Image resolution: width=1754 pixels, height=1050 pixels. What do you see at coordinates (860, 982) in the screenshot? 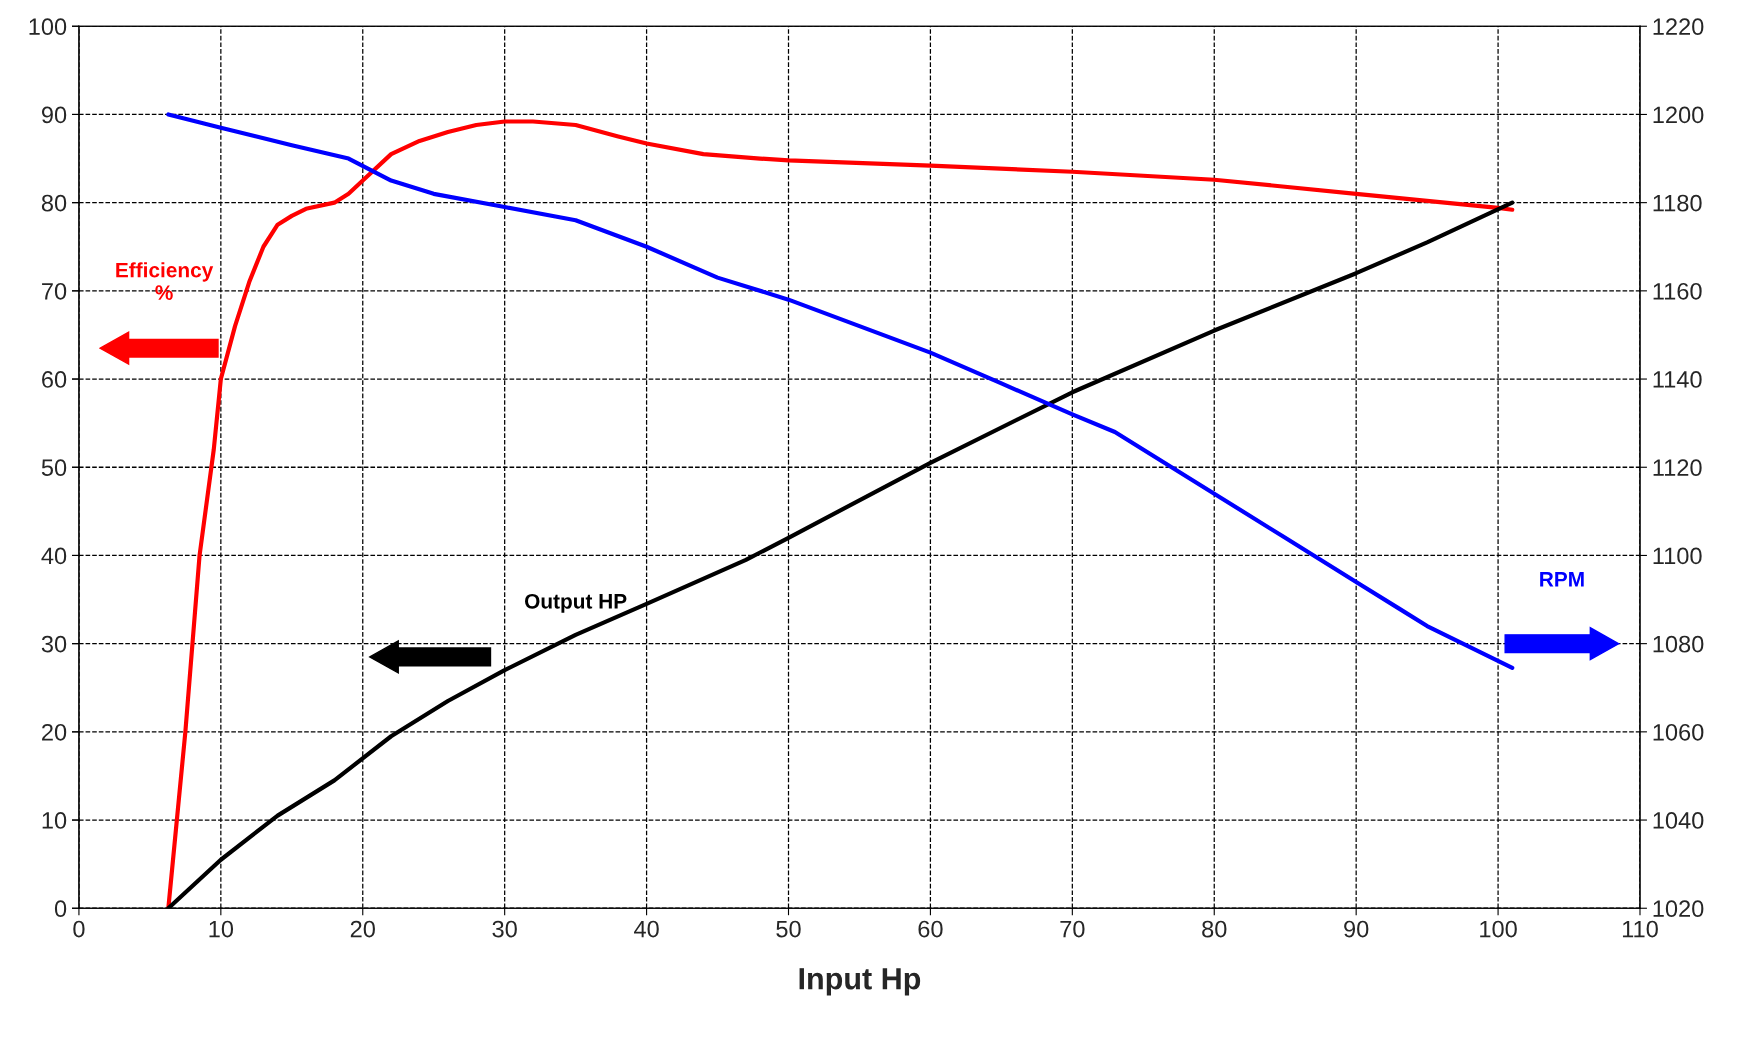
I see `x-axis-title: Input Hp` at bounding box center [860, 982].